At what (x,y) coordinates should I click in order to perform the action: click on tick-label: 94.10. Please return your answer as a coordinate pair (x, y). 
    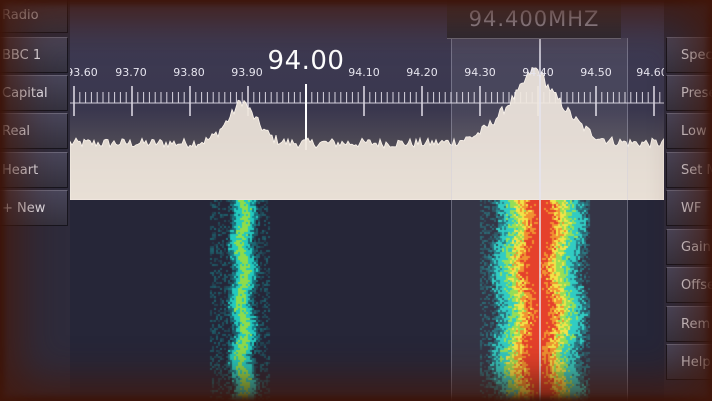
    Looking at the image, I should click on (364, 72).